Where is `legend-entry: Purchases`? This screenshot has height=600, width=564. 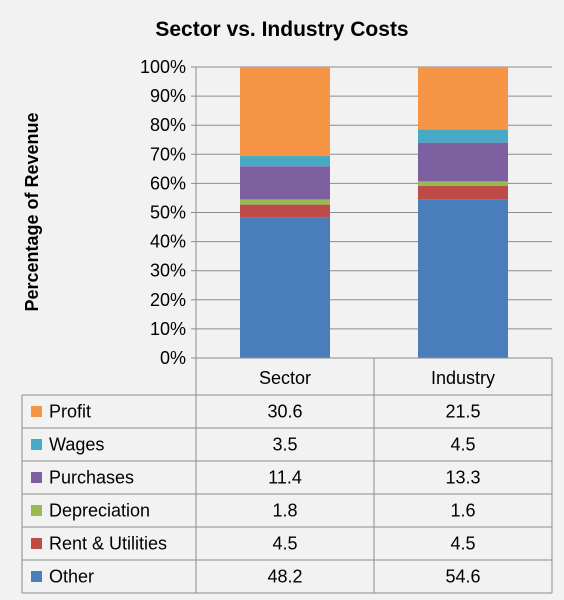 legend-entry: Purchases is located at coordinates (91, 478).